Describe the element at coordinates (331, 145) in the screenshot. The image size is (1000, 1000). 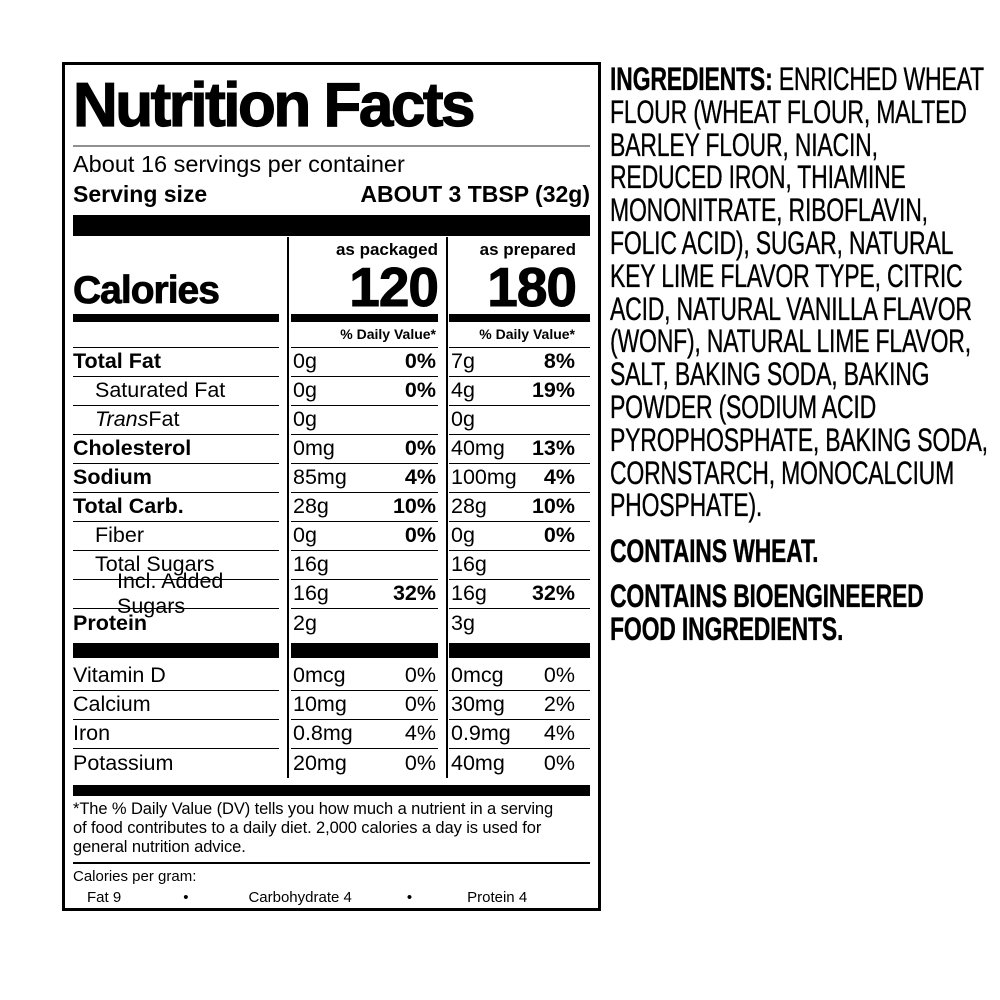
I see `title-divider` at that location.